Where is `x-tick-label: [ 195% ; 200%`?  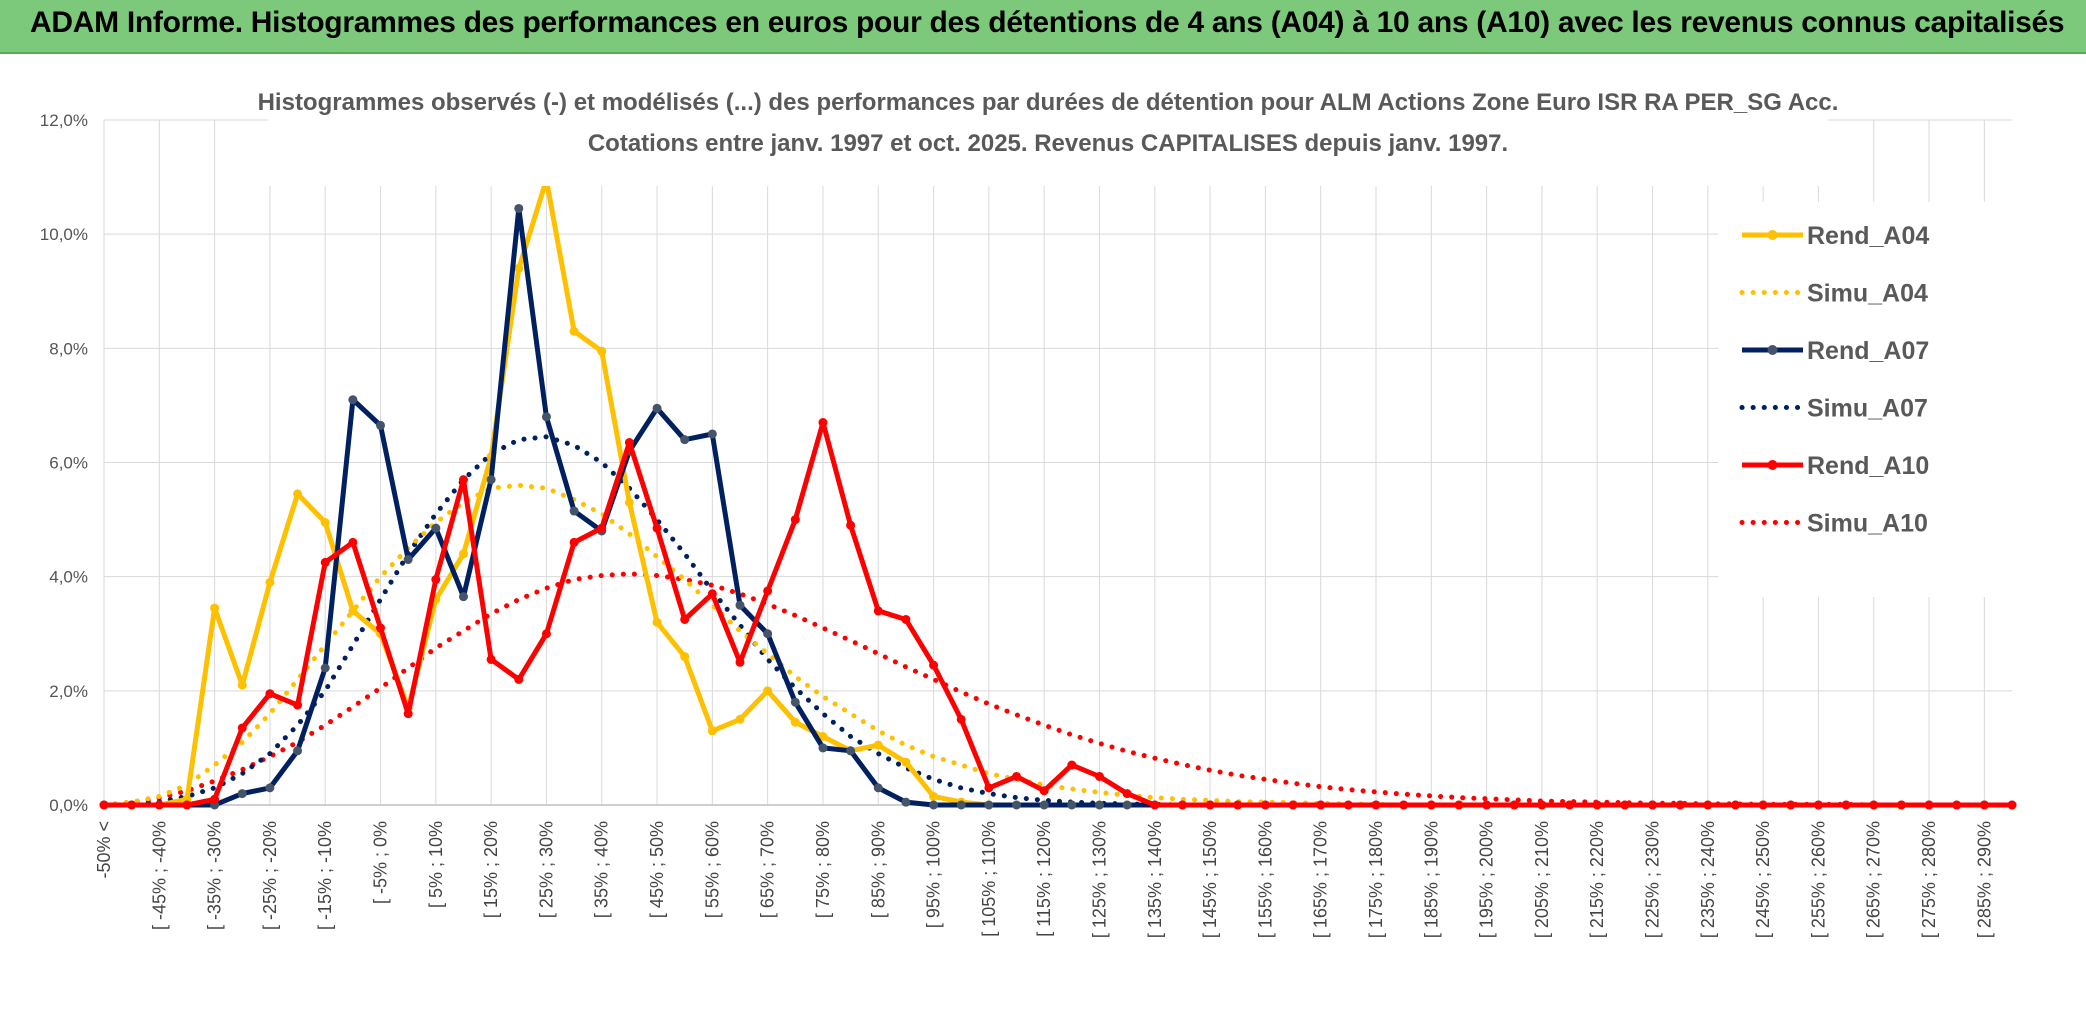 x-tick-label: [ 195% ; 200% is located at coordinates (1487, 879).